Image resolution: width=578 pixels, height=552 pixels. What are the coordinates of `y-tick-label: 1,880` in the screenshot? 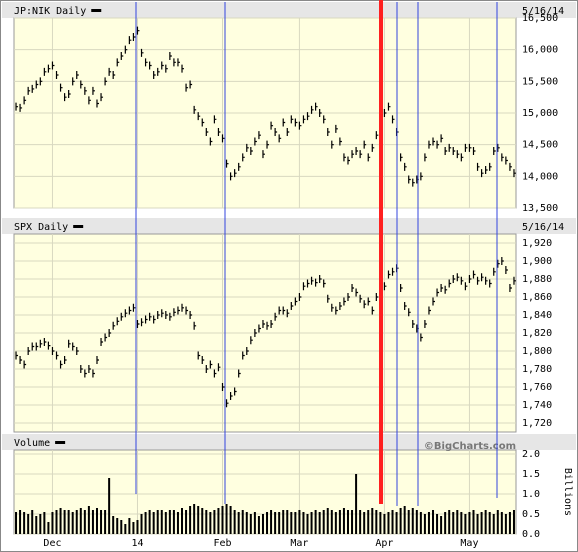 It's located at (537, 279).